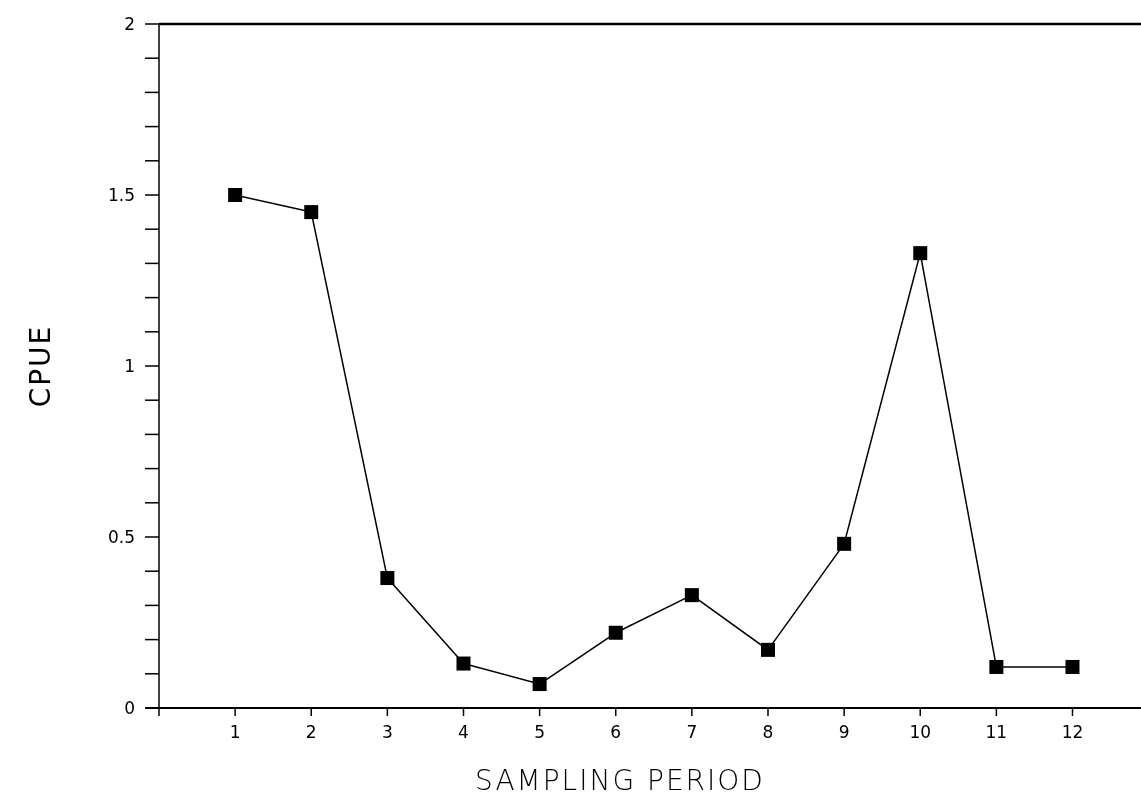 The height and width of the screenshot is (809, 1141). Describe the element at coordinates (996, 732) in the screenshot. I see `x-tick-label: 11` at that location.